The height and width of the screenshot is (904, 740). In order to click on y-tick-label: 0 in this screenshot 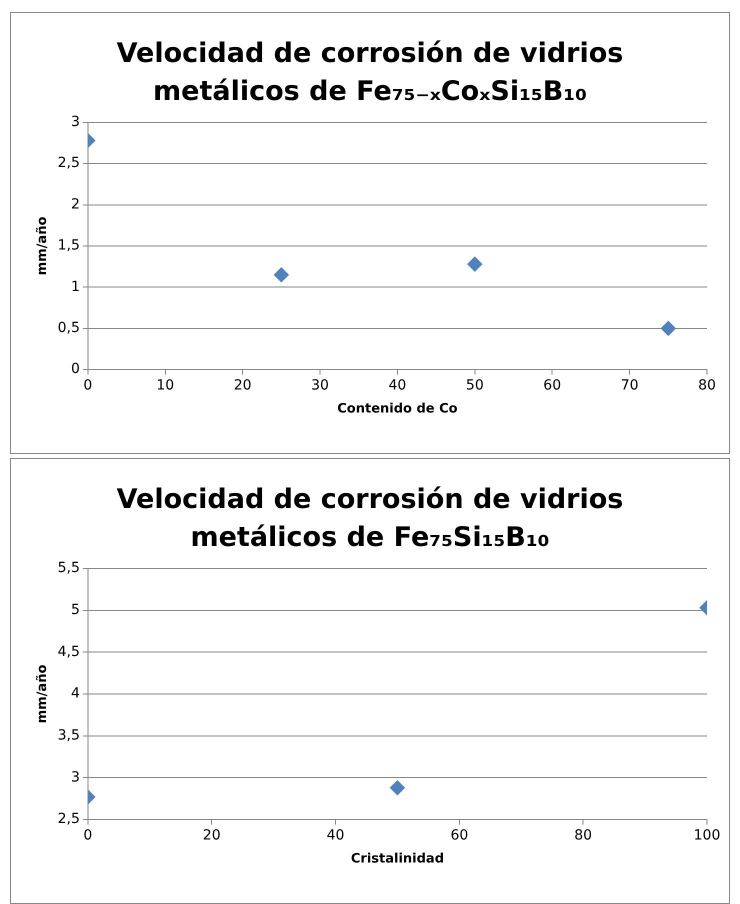, I will do `click(75, 368)`.